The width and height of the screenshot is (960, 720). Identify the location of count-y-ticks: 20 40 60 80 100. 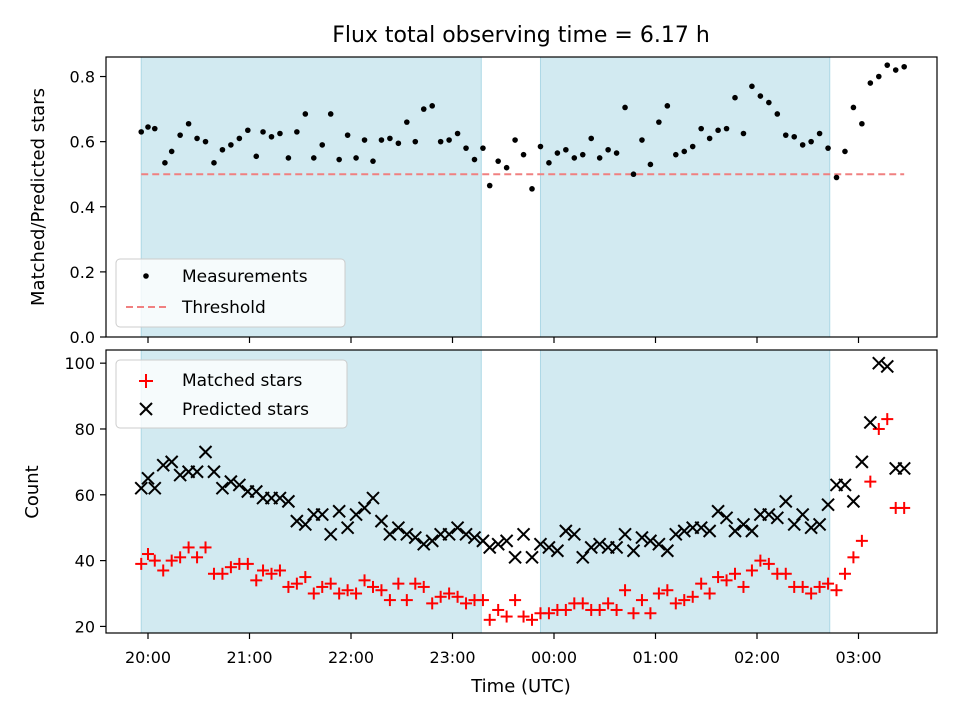
(85, 495).